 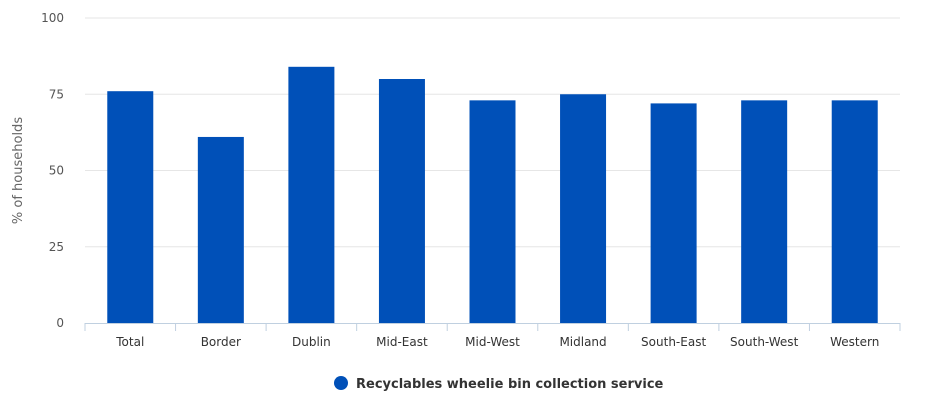 I want to click on x-tick-label: Mid-East, so click(x=402, y=342).